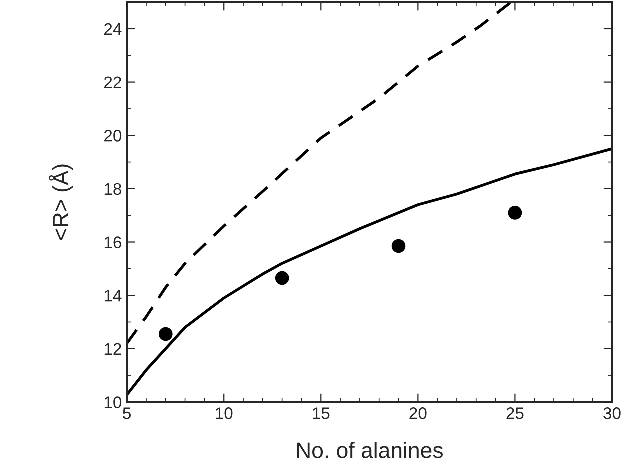 This screenshot has height=465, width=626. What do you see at coordinates (321, 414) in the screenshot?
I see `x-tick-label: 15` at bounding box center [321, 414].